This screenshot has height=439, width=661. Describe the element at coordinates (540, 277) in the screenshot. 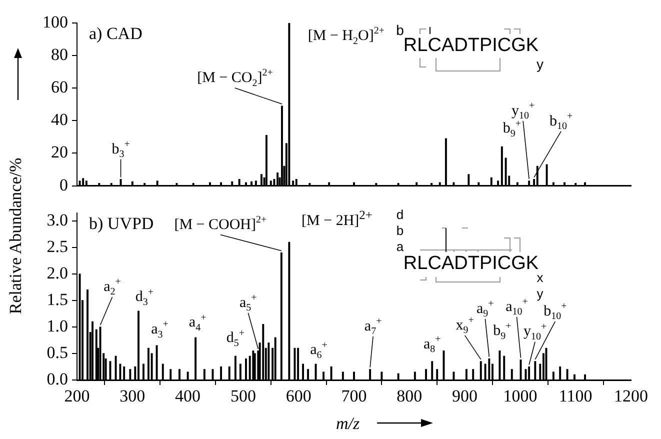

I see `annotation: x` at that location.